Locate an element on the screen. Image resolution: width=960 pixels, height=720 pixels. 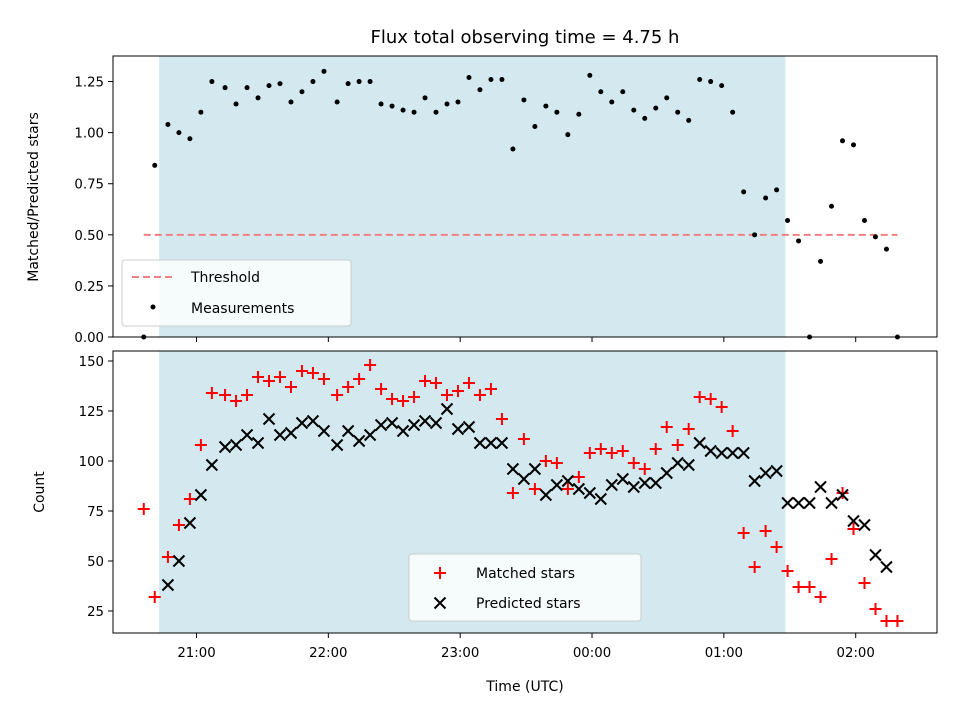
y-tick-label: 1.00 is located at coordinates (89, 134).